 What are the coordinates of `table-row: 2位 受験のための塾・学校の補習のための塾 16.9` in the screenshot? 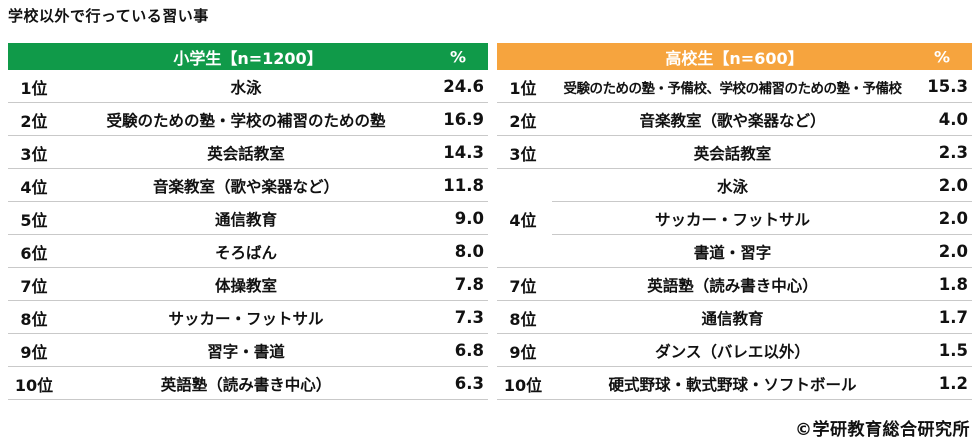 It's located at (248, 119).